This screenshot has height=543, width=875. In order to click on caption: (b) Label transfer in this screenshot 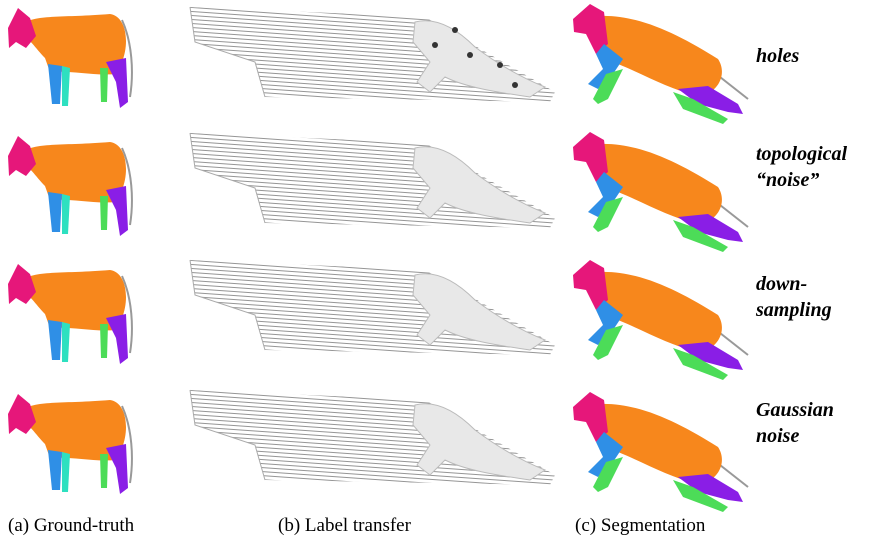, I will do `click(345, 525)`.